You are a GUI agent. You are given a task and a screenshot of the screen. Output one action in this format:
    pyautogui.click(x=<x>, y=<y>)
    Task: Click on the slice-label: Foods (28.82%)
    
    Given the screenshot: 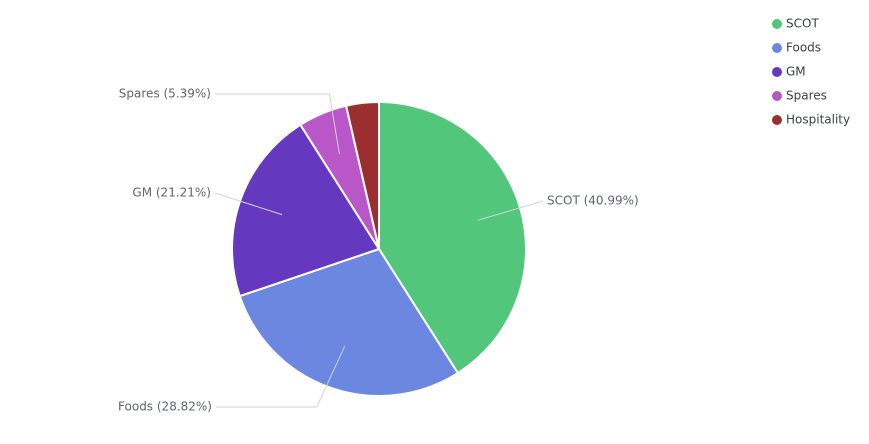 What is the action you would take?
    pyautogui.click(x=165, y=407)
    